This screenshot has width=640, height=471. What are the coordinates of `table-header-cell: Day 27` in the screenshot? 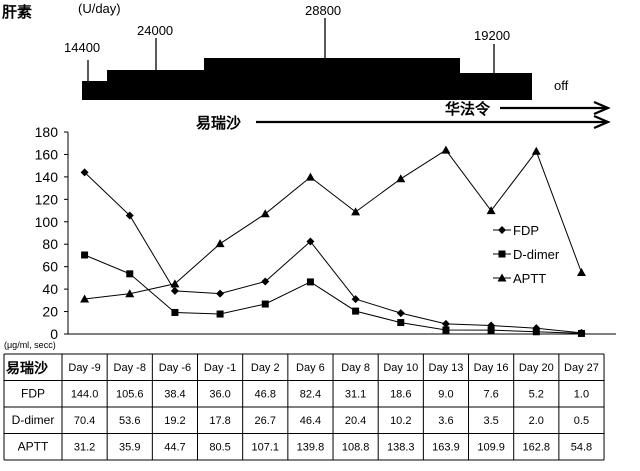 It's located at (581, 368).